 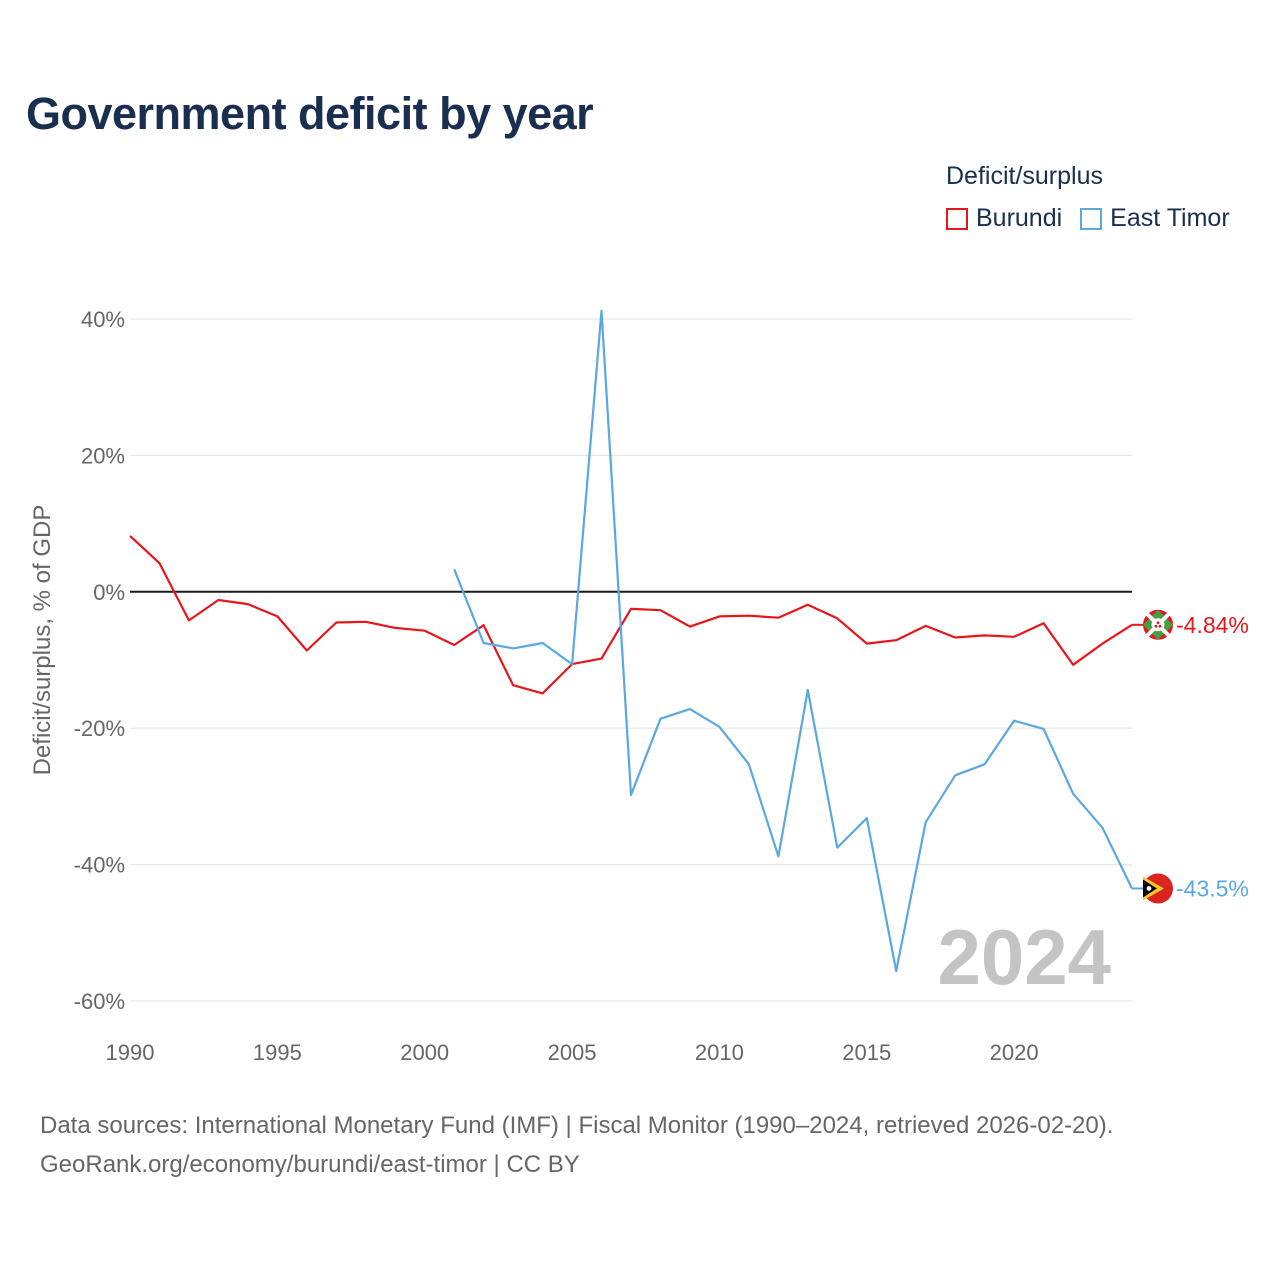 I want to click on y-tick-label: -60%, so click(x=99, y=1001).